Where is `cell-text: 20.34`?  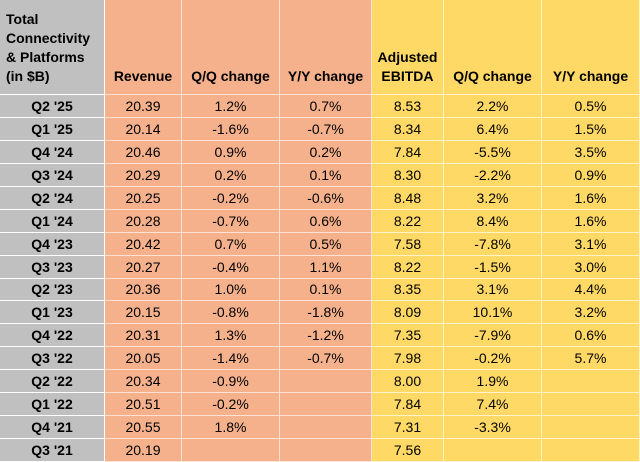 cell-text: 20.34 is located at coordinates (143, 381).